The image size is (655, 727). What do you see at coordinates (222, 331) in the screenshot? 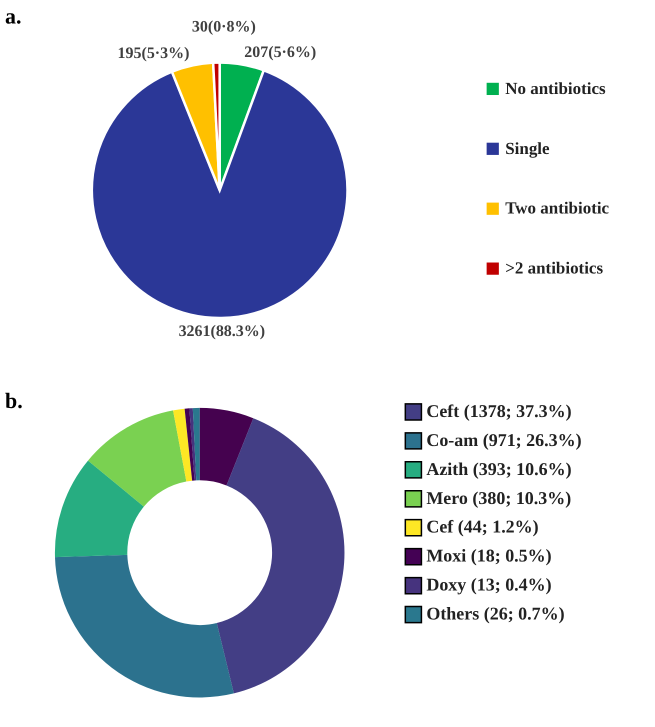
I see `data-label: 3261(88.3%)` at bounding box center [222, 331].